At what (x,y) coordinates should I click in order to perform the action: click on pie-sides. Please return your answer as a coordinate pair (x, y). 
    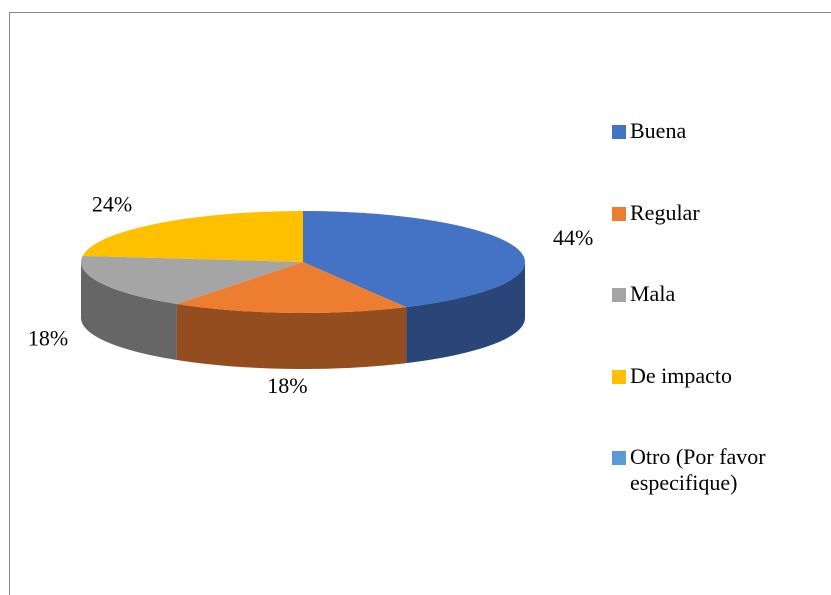
    Looking at the image, I should click on (302, 315).